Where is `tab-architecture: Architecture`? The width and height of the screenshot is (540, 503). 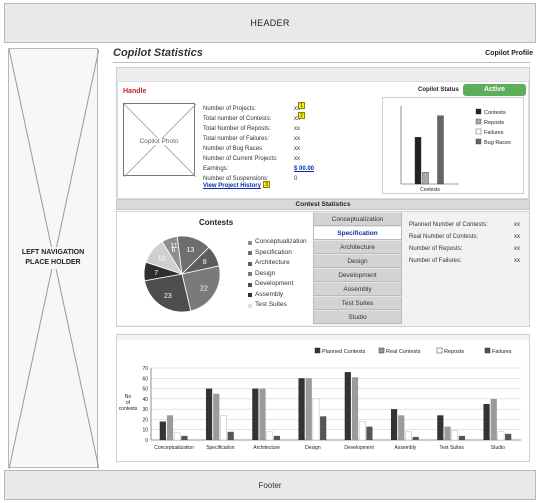 tab-architecture: Architecture is located at coordinates (357, 247).